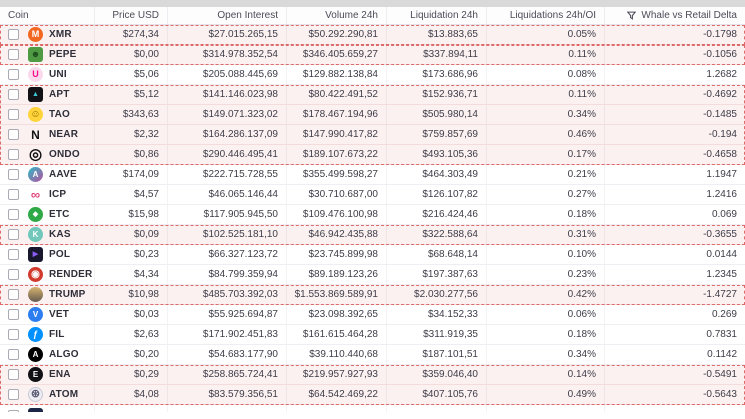  What do you see at coordinates (720, 54) in the screenshot?
I see `whale-retail-delta-cell: -0.1056` at bounding box center [720, 54].